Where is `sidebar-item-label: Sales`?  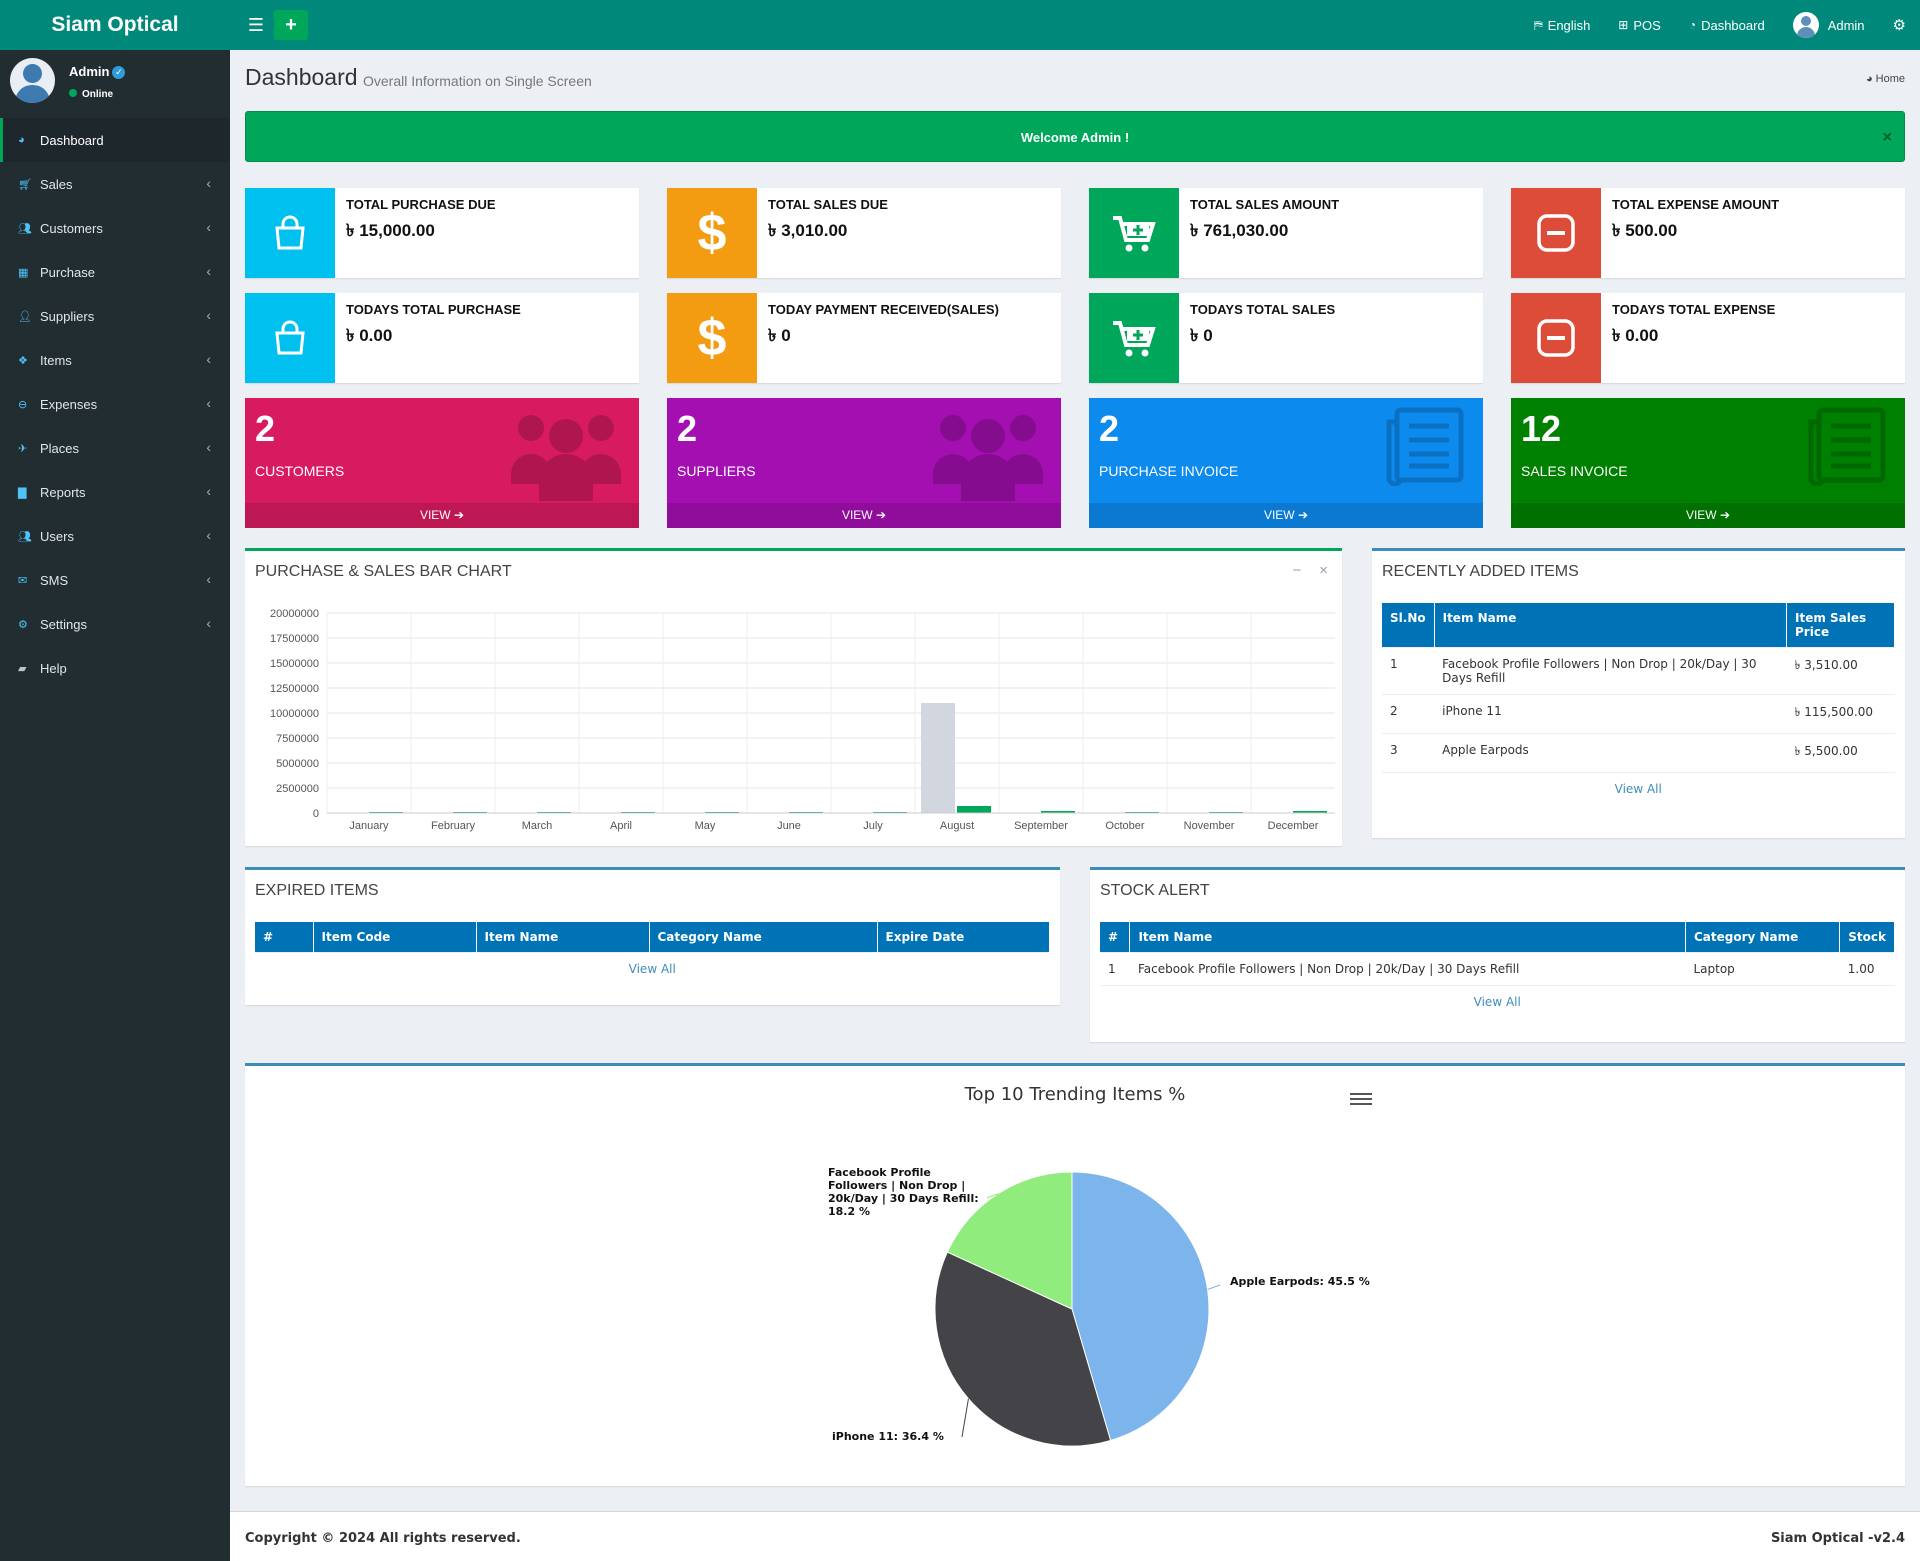
sidebar-item-label: Sales is located at coordinates (56, 184).